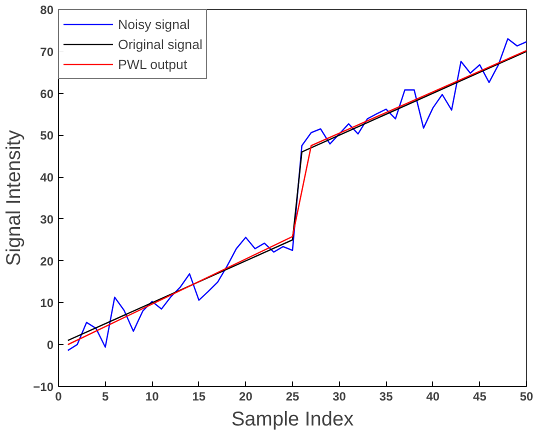 The height and width of the screenshot is (433, 537). Describe the element at coordinates (47, 261) in the screenshot. I see `y-tick-label: 20` at that location.